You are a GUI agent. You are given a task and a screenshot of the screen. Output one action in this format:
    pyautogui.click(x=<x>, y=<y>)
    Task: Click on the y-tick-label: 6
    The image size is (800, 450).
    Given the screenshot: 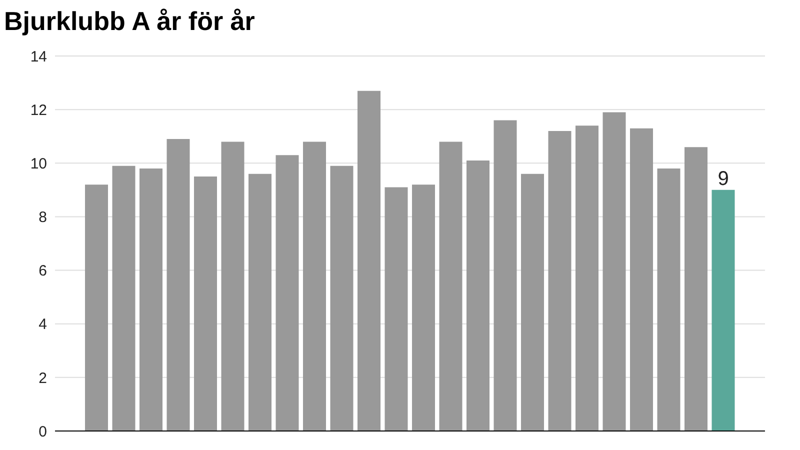 What is the action you would take?
    pyautogui.click(x=42, y=271)
    